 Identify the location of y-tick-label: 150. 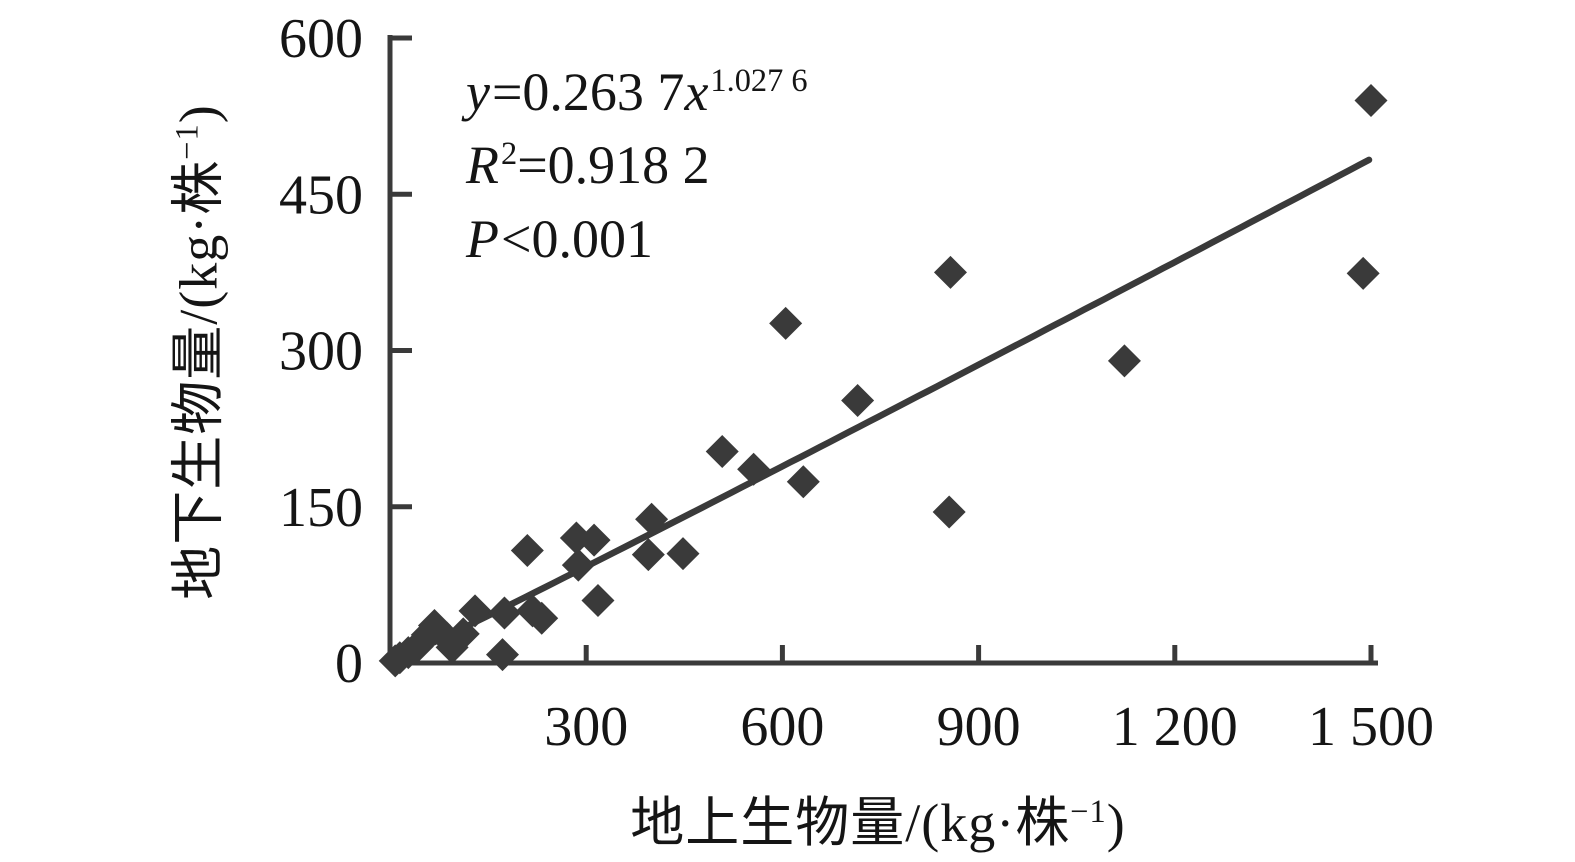
(321, 508).